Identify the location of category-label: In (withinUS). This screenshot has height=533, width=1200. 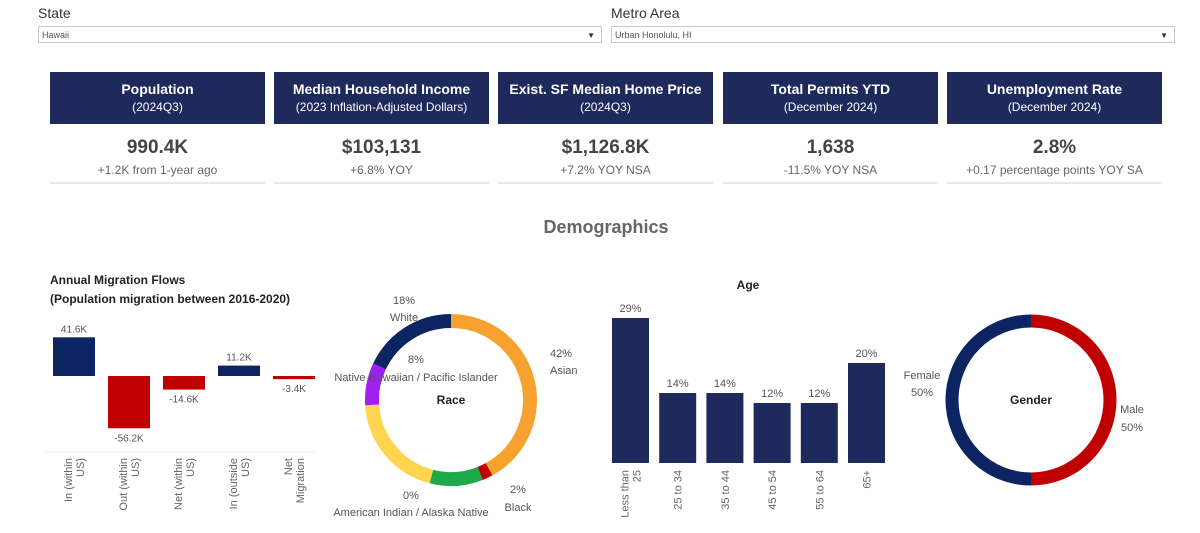
(75, 480).